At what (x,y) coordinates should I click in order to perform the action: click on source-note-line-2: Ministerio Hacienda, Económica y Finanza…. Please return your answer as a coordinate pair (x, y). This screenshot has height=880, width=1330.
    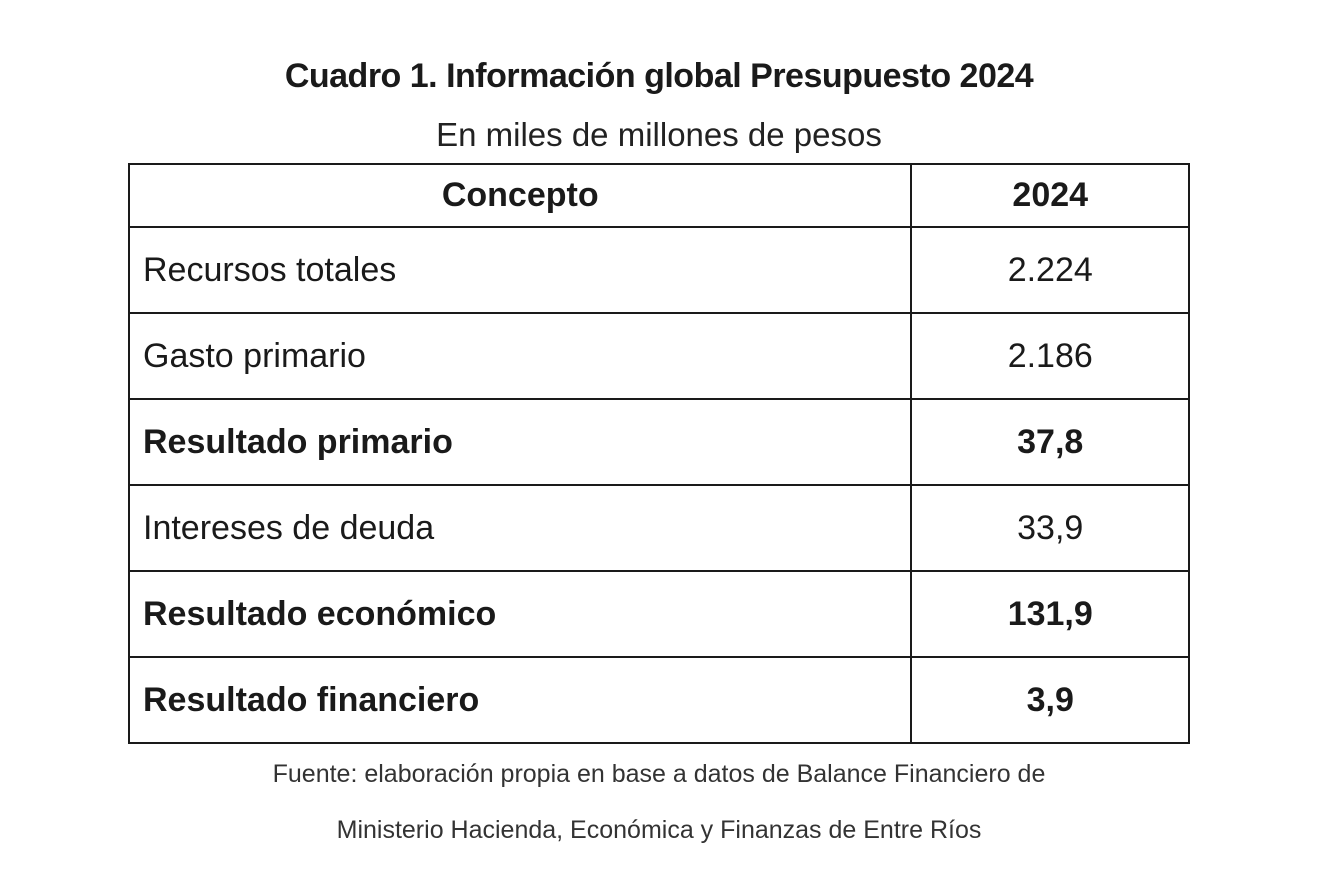
    Looking at the image, I should click on (659, 830).